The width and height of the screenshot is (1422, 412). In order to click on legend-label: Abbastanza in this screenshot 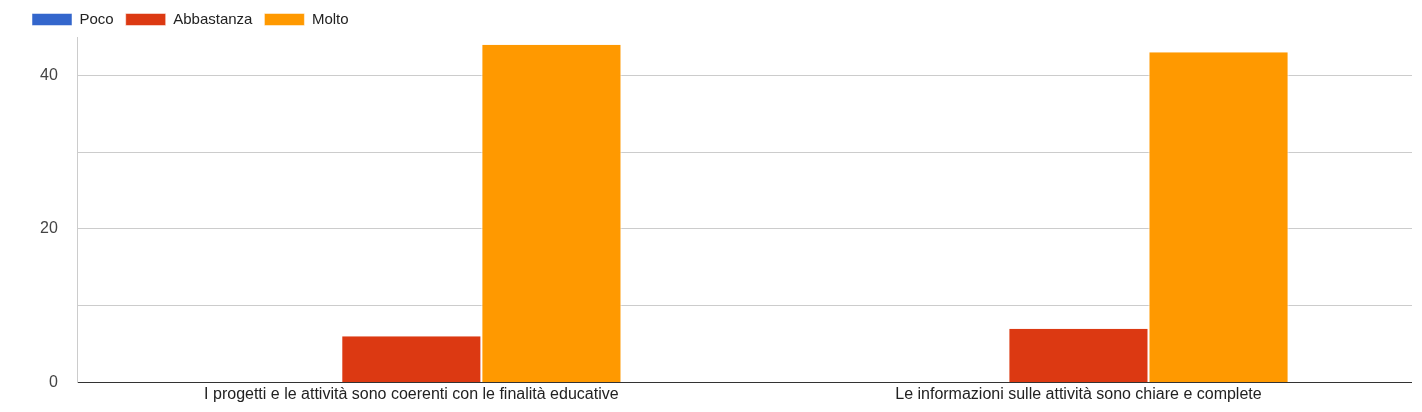, I will do `click(213, 18)`.